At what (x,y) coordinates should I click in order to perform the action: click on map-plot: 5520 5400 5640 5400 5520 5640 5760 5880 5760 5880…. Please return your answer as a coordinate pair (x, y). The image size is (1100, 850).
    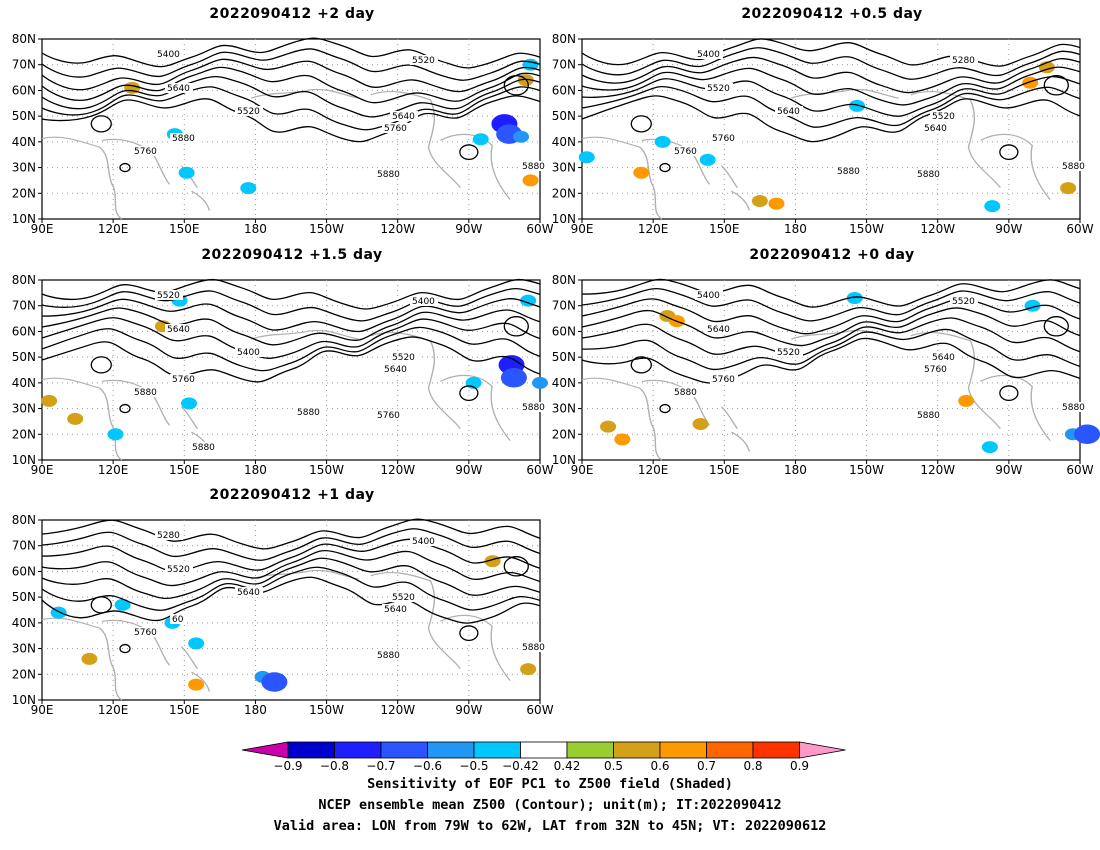
    Looking at the image, I should click on (283, 375).